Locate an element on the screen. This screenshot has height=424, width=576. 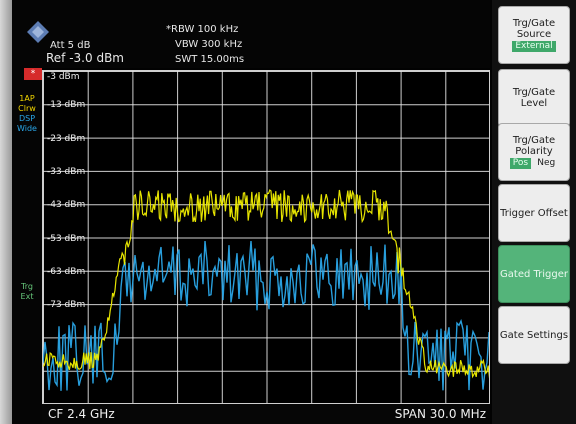
source-external-value: External is located at coordinates (534, 46).